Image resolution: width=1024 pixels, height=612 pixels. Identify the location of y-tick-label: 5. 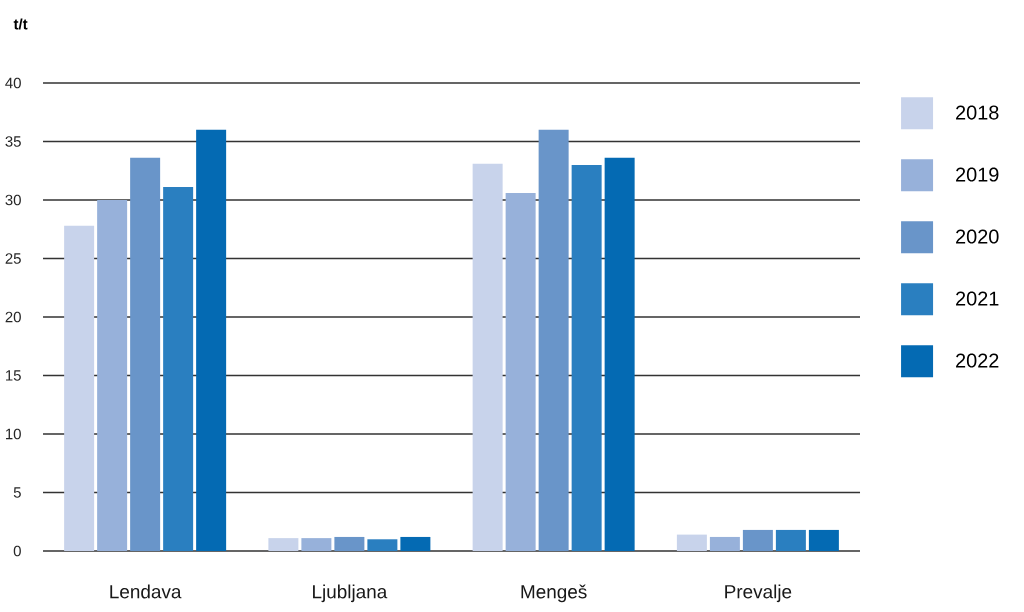
(17, 492).